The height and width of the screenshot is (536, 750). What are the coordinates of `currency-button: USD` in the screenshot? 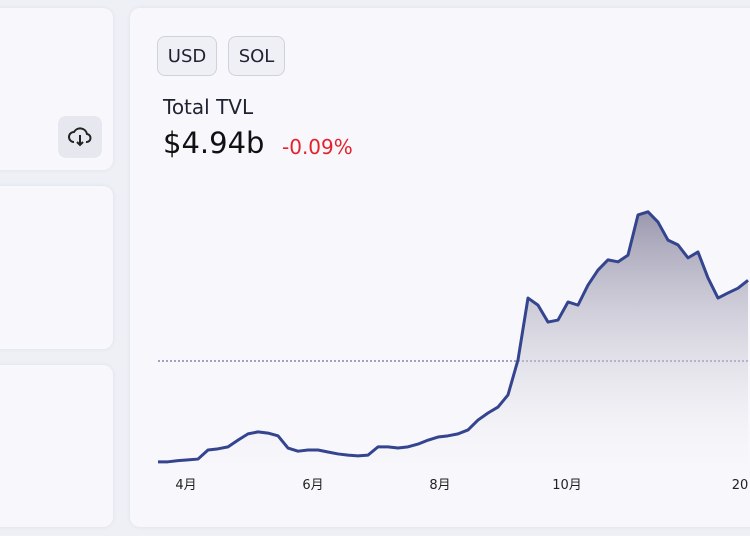 It's located at (187, 56).